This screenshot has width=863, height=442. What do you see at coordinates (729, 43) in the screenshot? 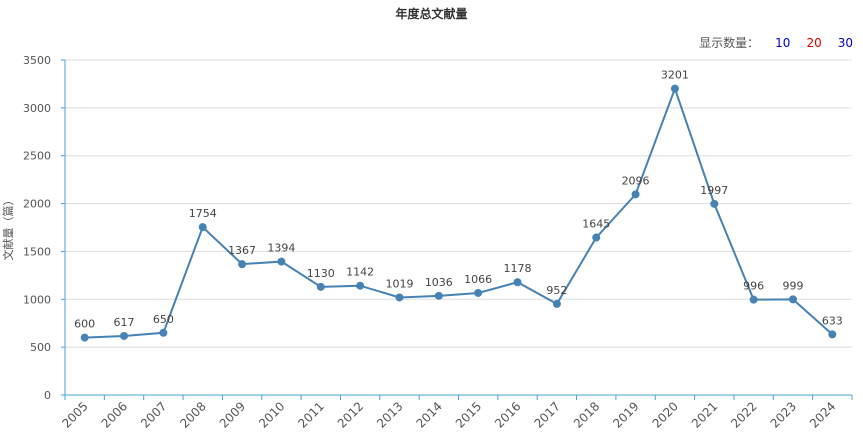
I see `display-count-label: 显示数量：` at bounding box center [729, 43].